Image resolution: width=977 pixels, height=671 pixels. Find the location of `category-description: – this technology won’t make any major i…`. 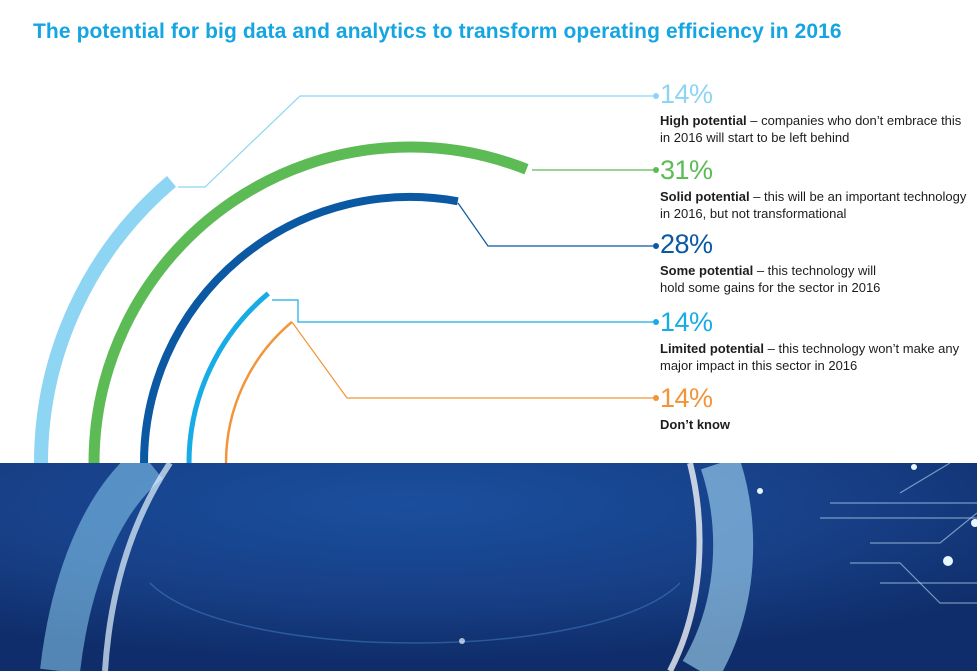

category-description: – this technology won’t make any major i… is located at coordinates (810, 357).